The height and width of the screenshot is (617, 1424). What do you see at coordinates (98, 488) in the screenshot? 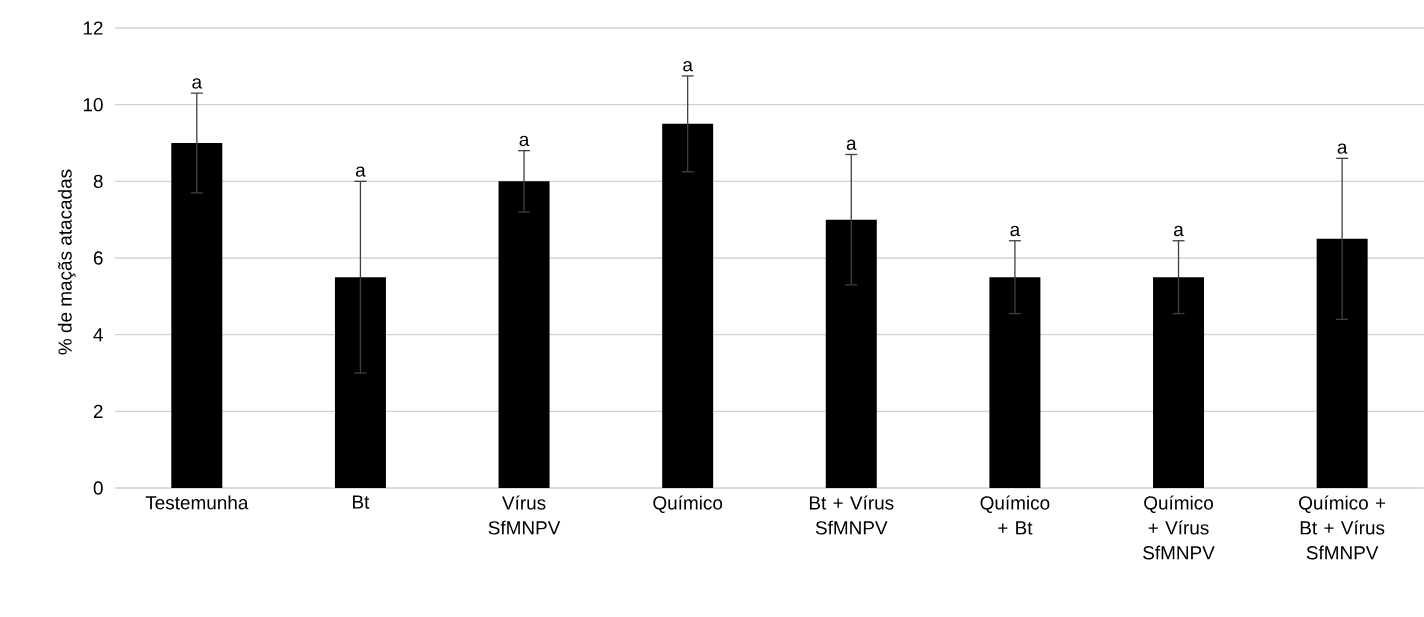
I see `y-tick-label: 0` at bounding box center [98, 488].